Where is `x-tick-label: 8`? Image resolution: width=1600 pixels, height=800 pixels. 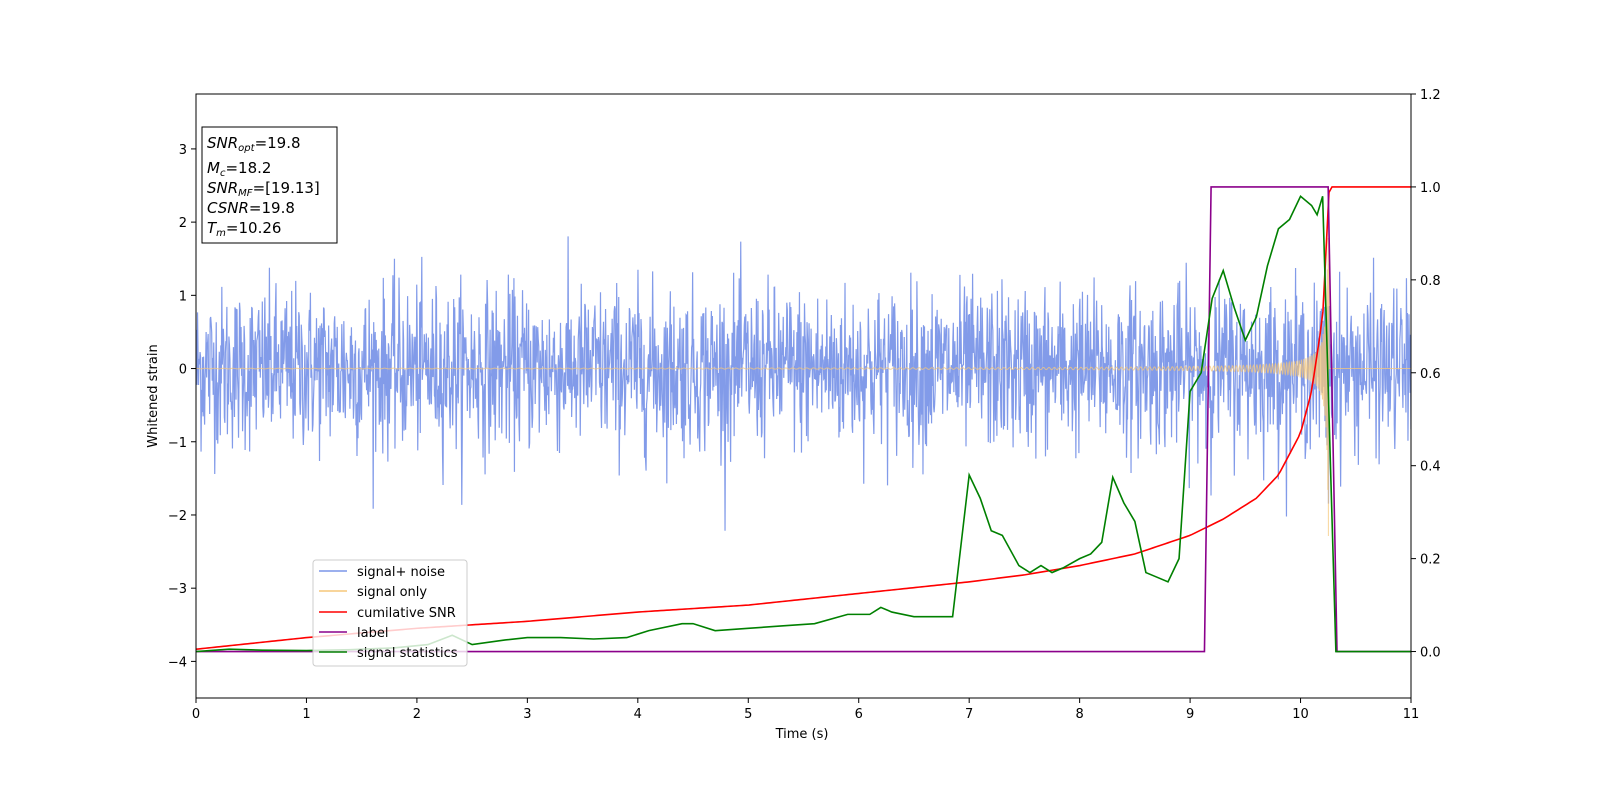 x-tick-label: 8 is located at coordinates (1079, 714).